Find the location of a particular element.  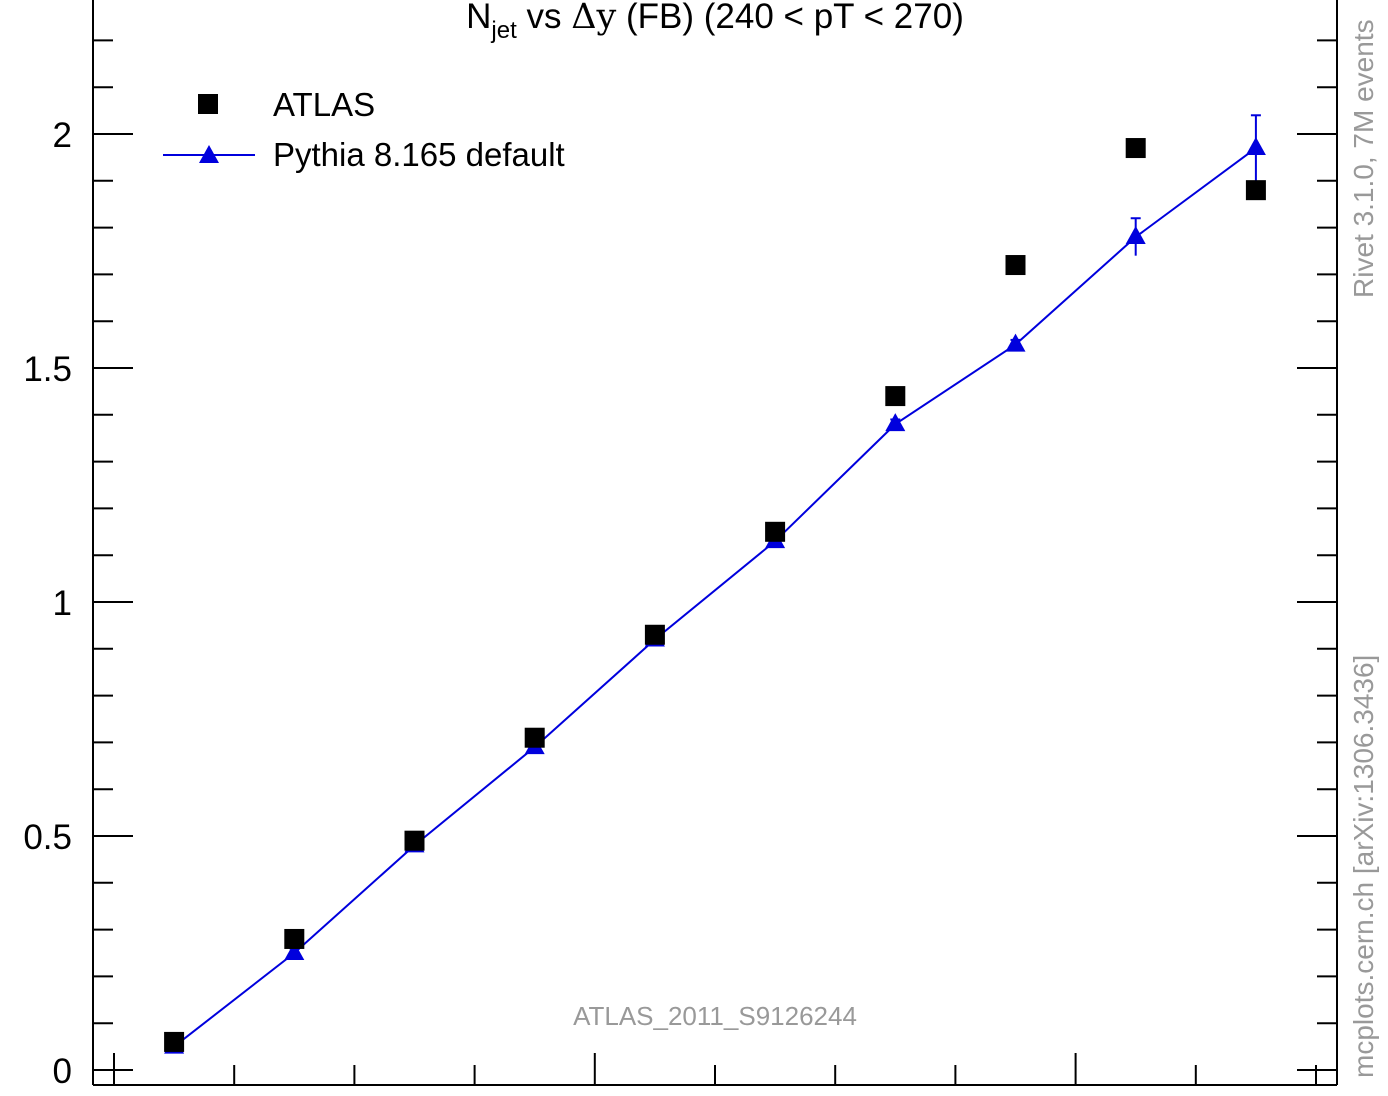

y-tick-label: 2 is located at coordinates (62, 135).